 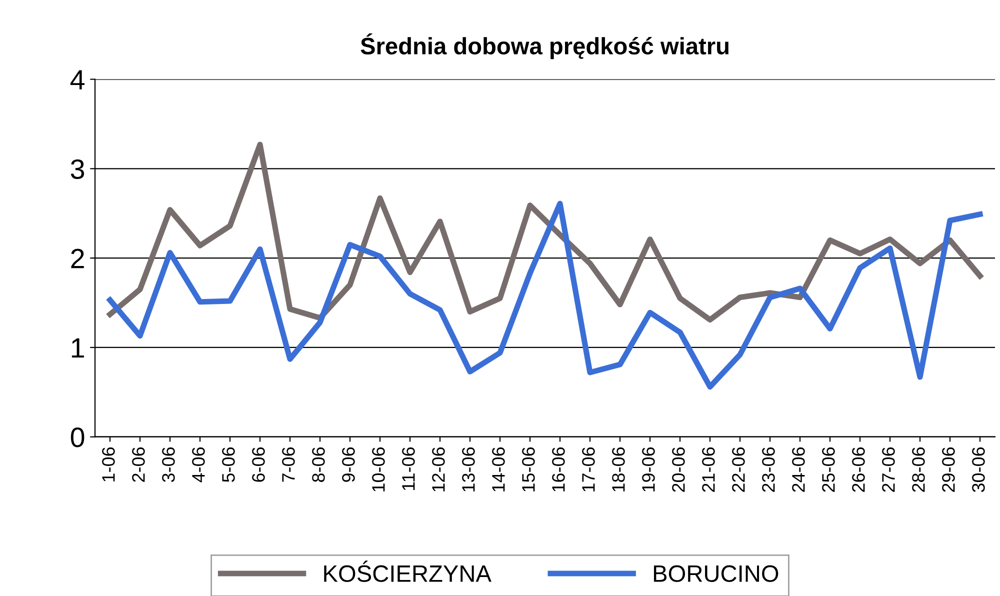 I want to click on x-tick-label: 7-06, so click(x=288, y=464).